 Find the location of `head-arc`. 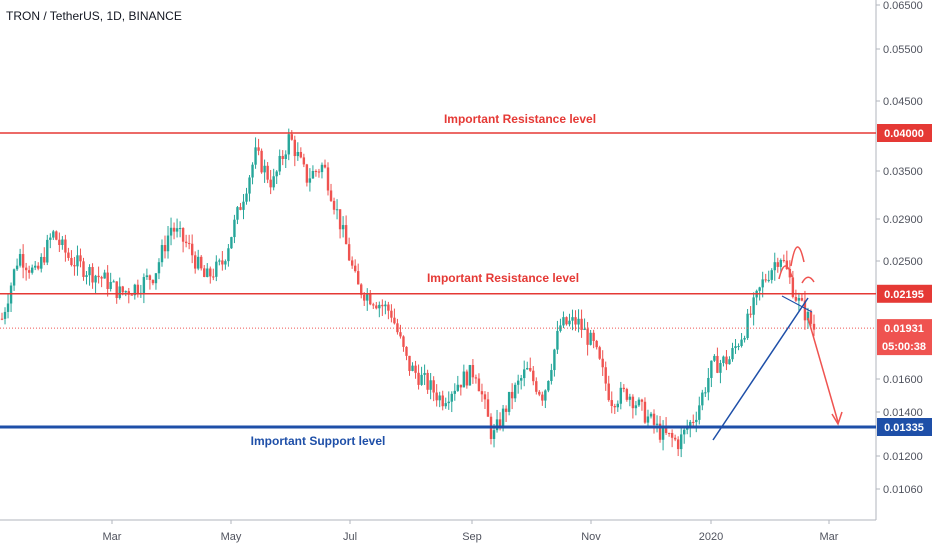

head-arc is located at coordinates (797, 256).